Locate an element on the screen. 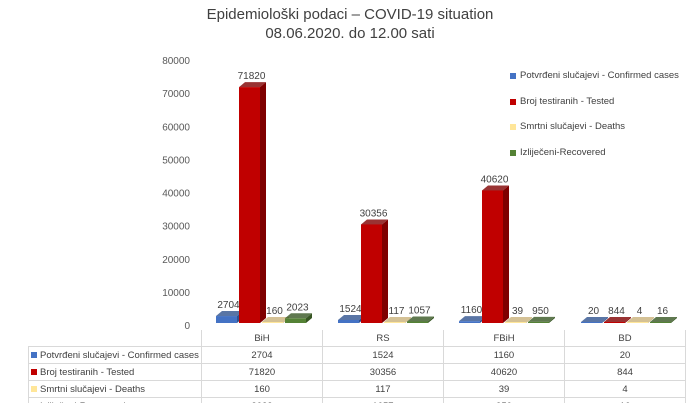  data-label: 2023 is located at coordinates (297, 307).